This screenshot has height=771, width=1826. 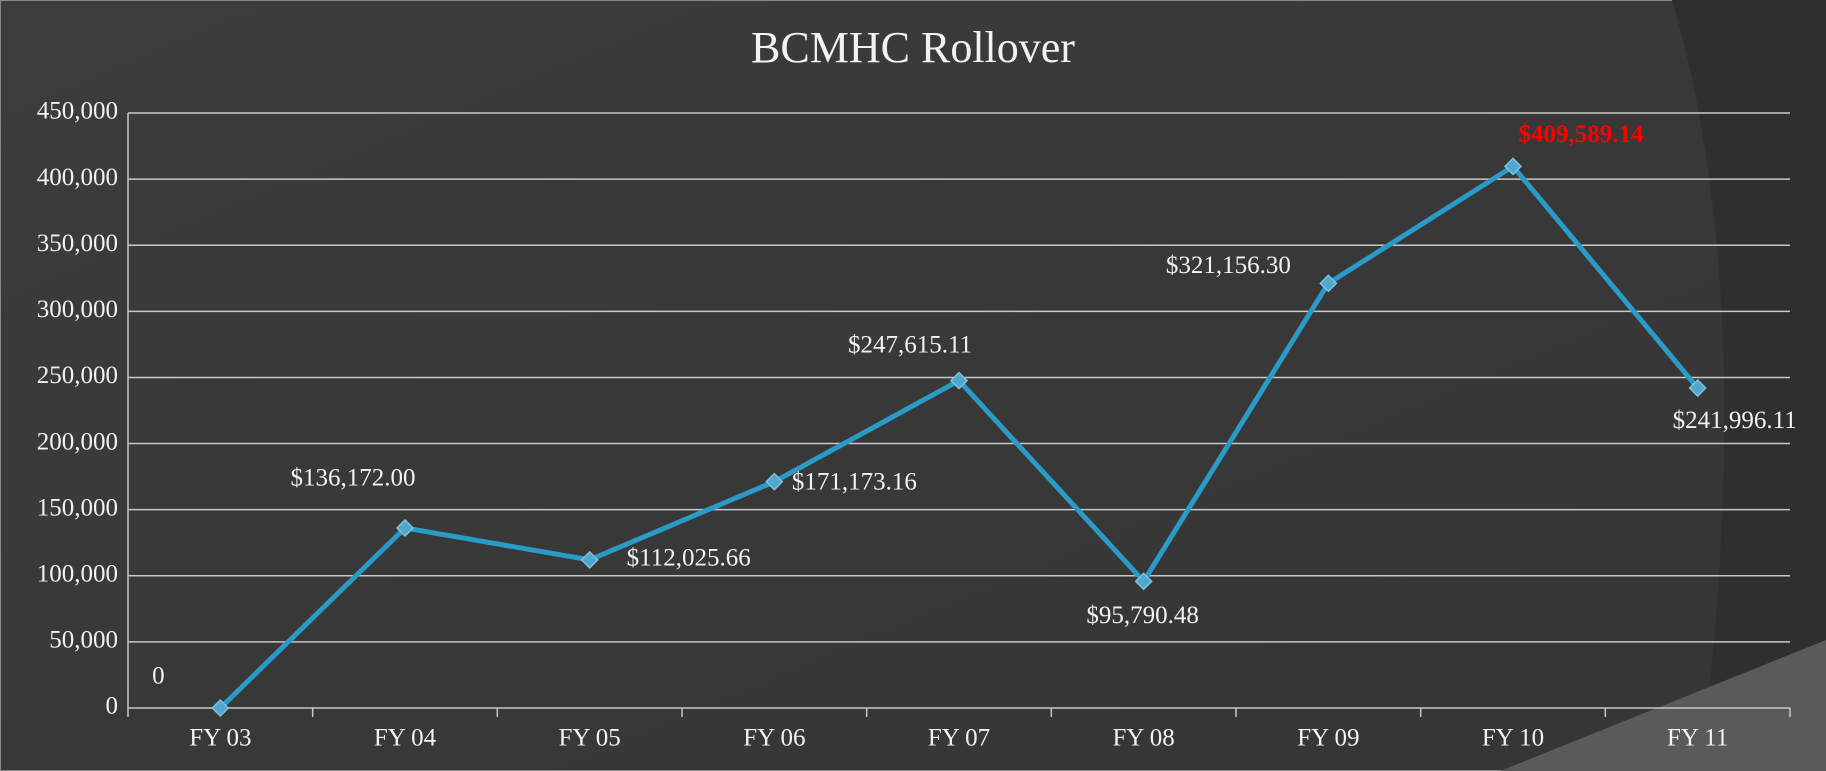 What do you see at coordinates (83, 640) in the screenshot?
I see `y-tick-label: 50,000` at bounding box center [83, 640].